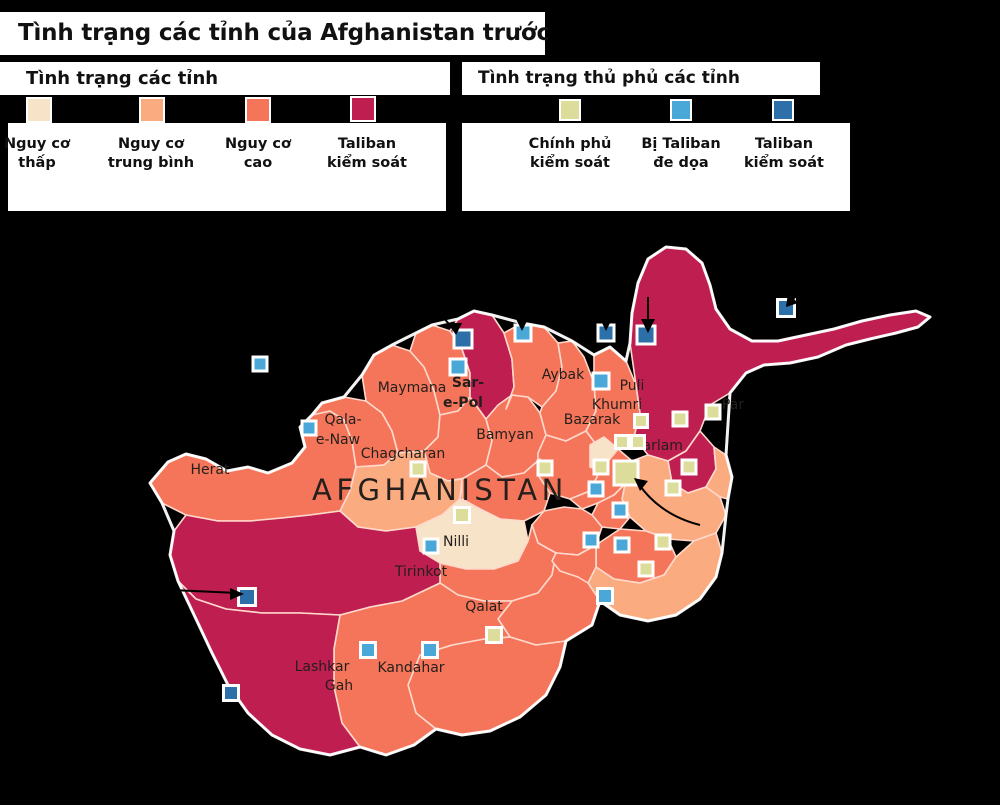 This screenshot has width=1000, height=805. What do you see at coordinates (780, 354) in the screenshot?
I see `province-badakhshan` at bounding box center [780, 354].